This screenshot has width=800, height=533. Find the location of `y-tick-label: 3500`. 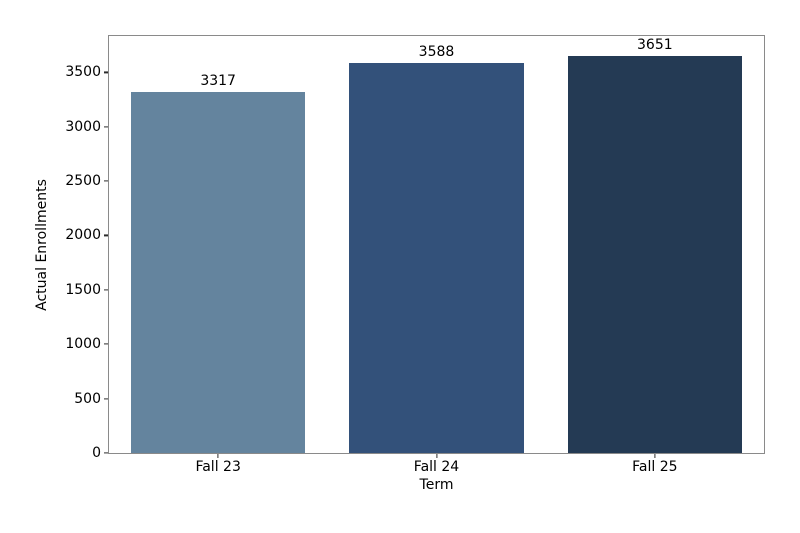

y-tick-label: 3500 is located at coordinates (83, 72).